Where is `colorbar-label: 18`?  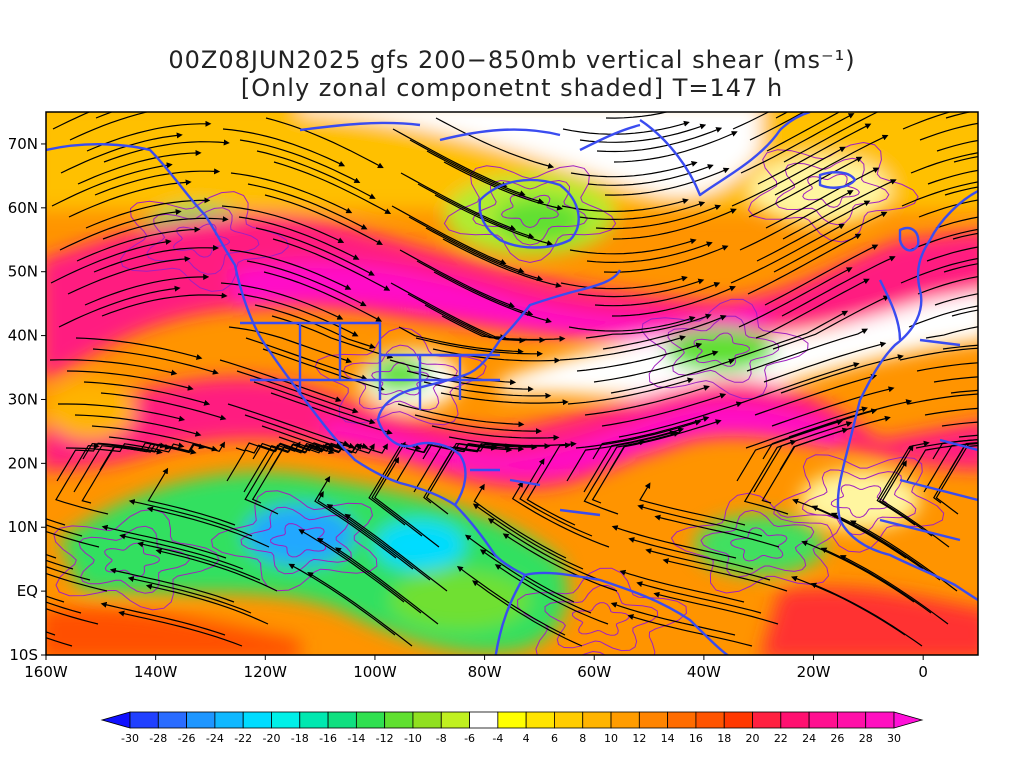 colorbar-label: 18 is located at coordinates (724, 738).